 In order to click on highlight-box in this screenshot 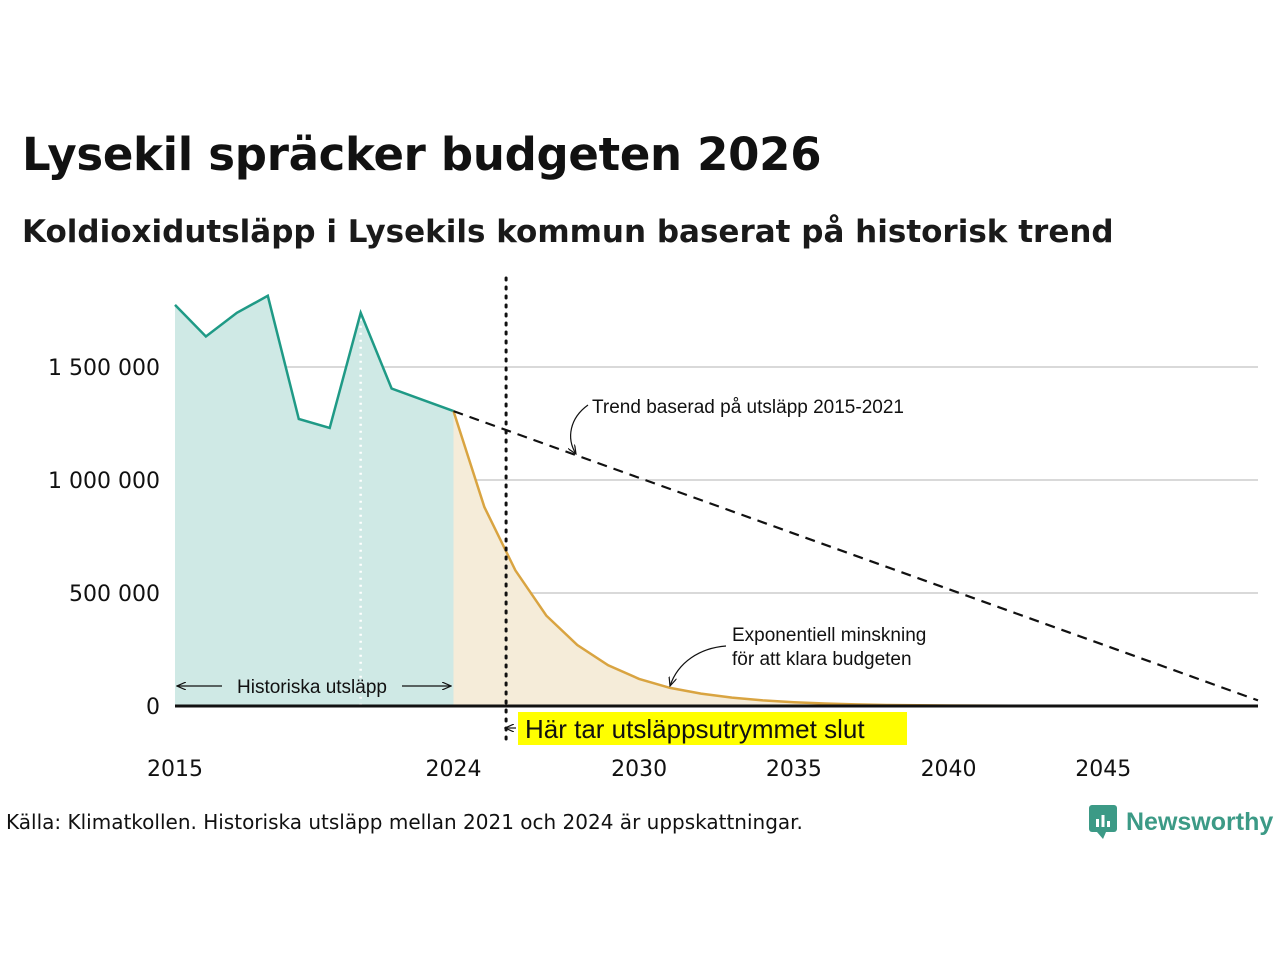, I will do `click(712, 728)`.